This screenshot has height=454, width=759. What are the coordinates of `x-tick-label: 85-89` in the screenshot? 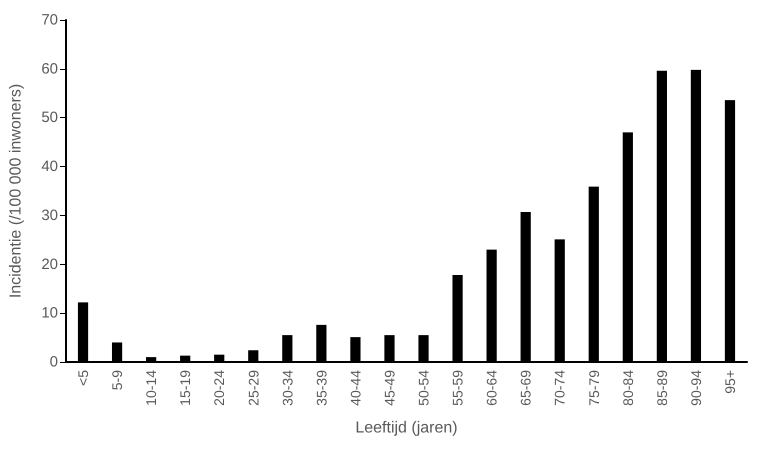 It's located at (662, 388).